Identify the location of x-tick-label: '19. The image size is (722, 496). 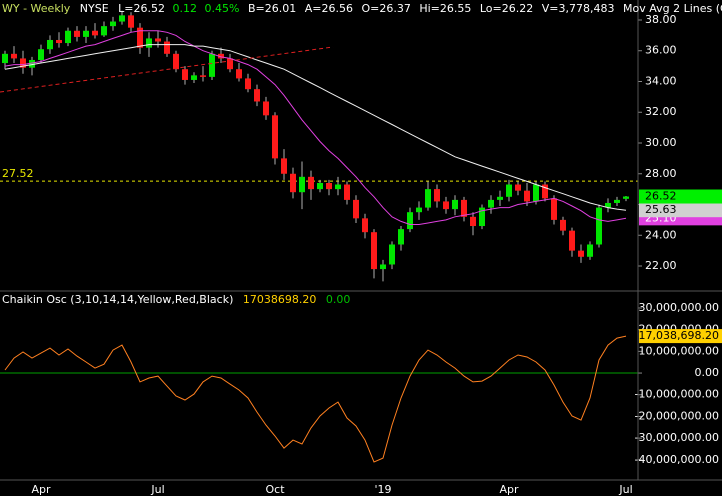
(382, 489).